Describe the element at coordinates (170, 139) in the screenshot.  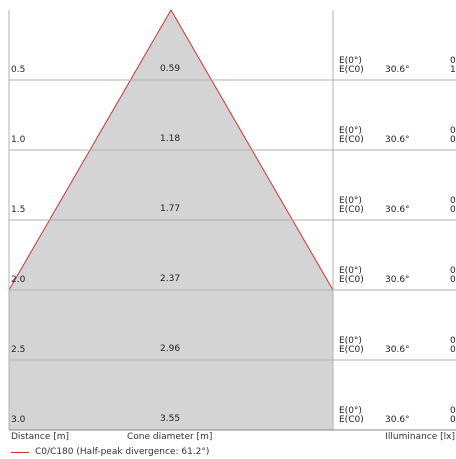
I see `cone-diameter-value: 1.18` at that location.